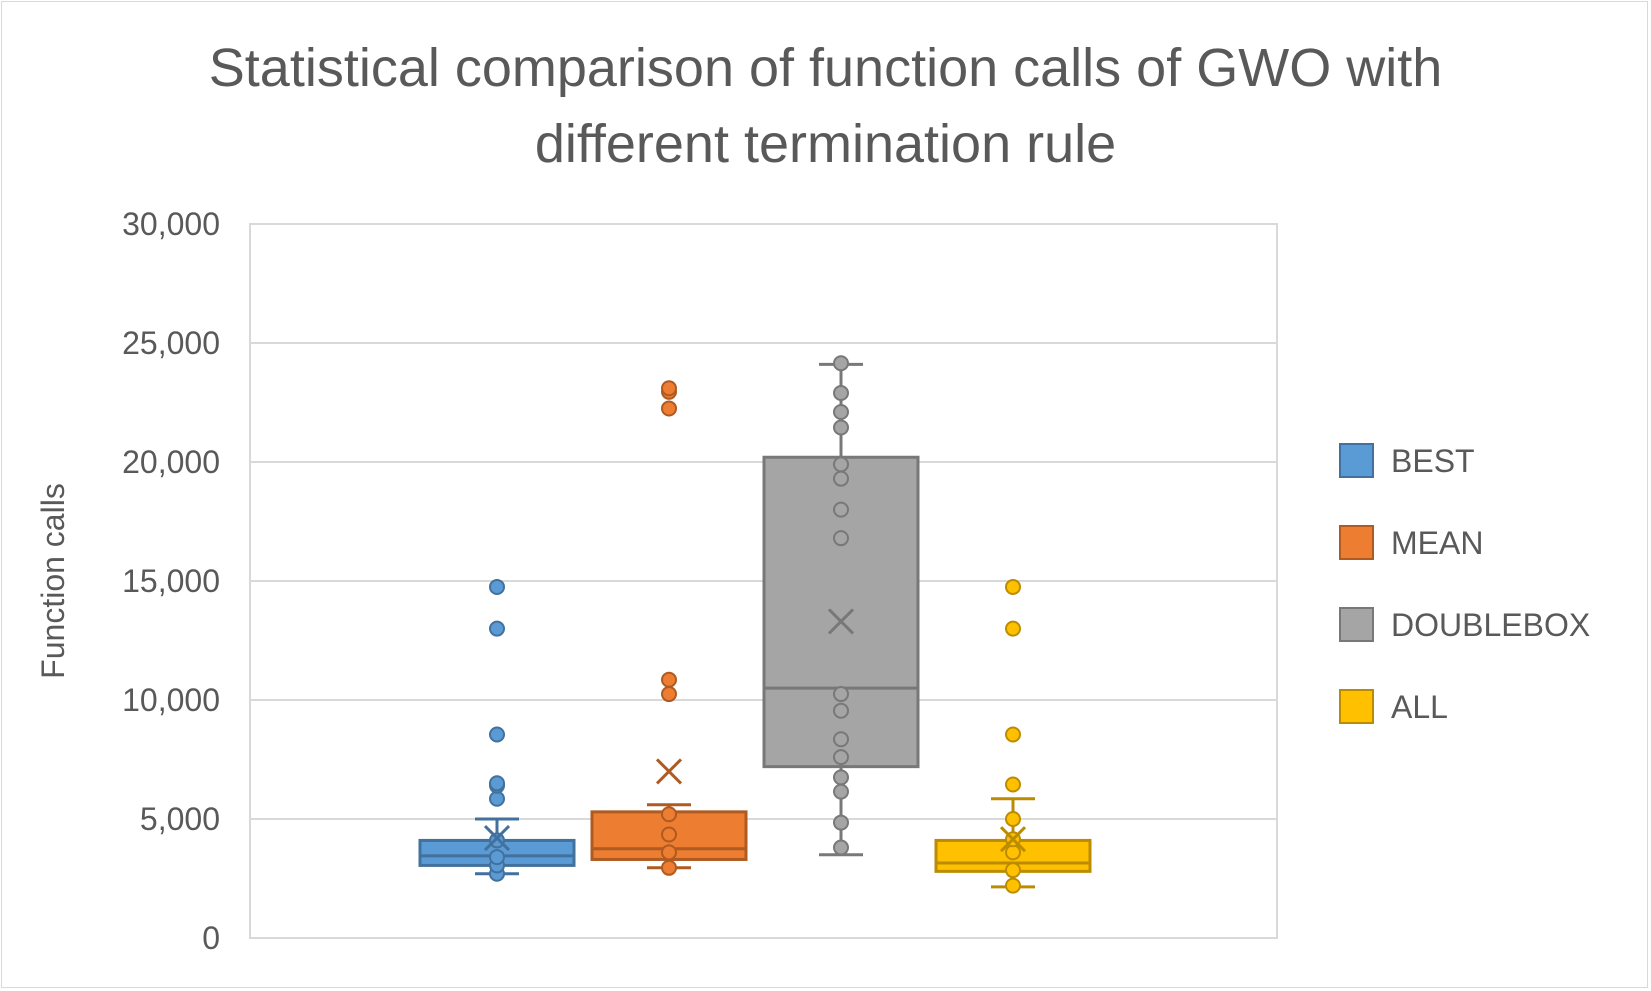  Describe the element at coordinates (171, 224) in the screenshot. I see `y-tick-label: 30,000` at that location.